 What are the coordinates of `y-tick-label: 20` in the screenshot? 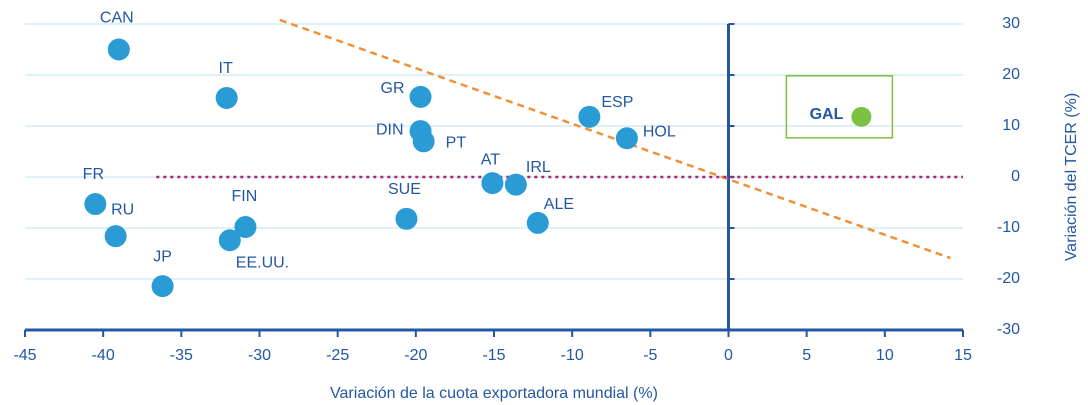 It's located at (1011, 74).